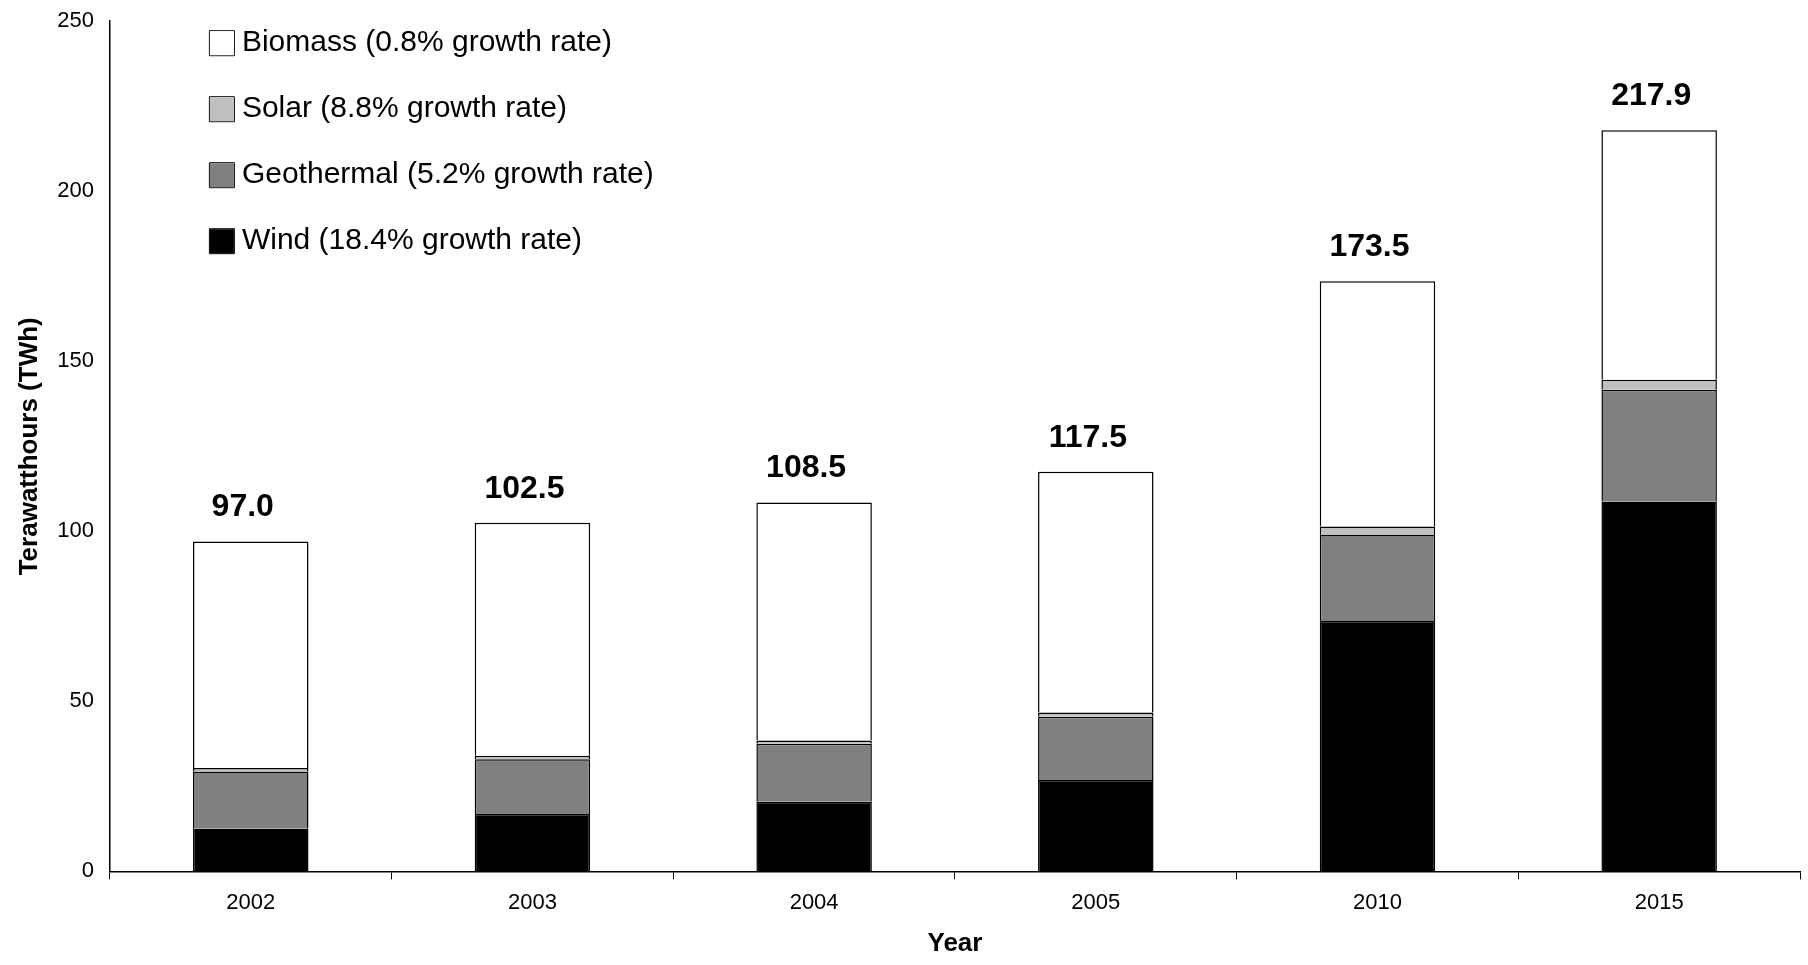  What do you see at coordinates (955, 941) in the screenshot?
I see `x-axis-title: Year` at bounding box center [955, 941].